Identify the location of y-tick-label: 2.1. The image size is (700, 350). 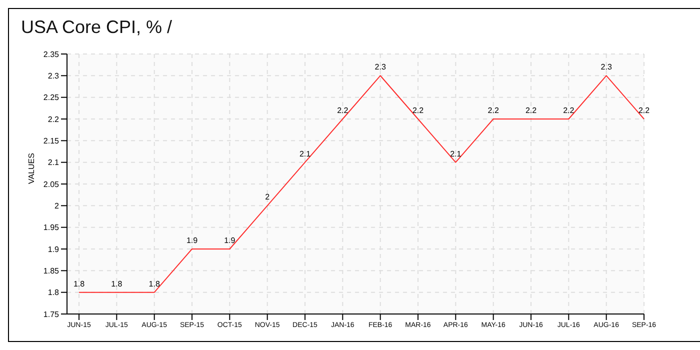
(54, 163).